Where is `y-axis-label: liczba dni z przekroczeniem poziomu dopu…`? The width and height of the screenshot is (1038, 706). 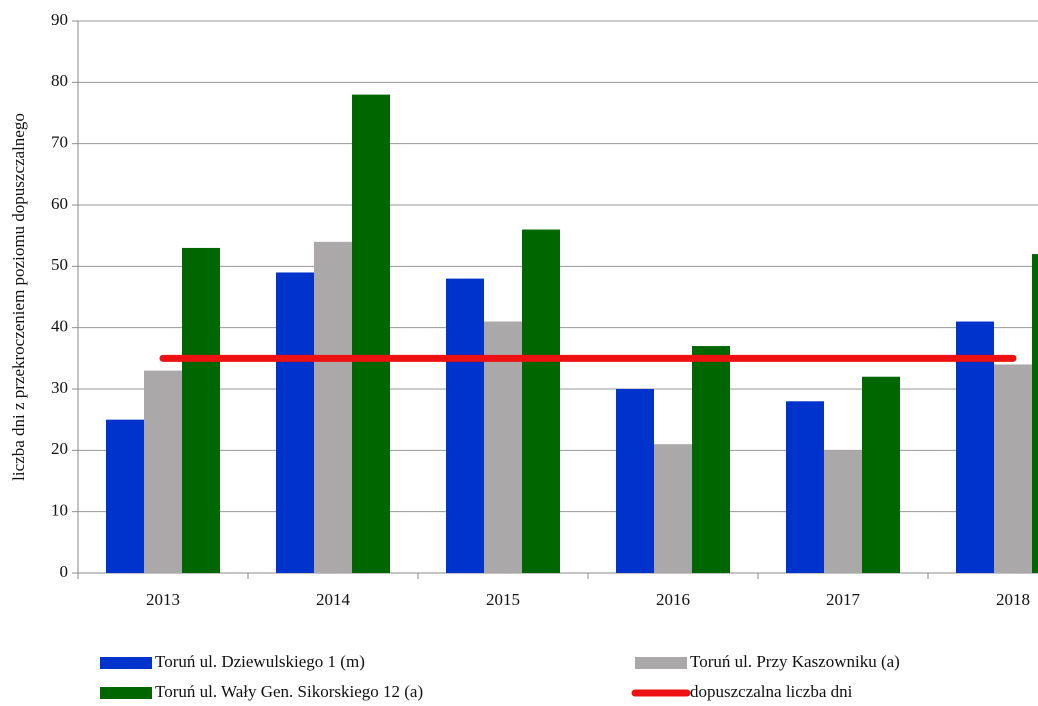 y-axis-label: liczba dni z przekroczeniem poziomu dopu… is located at coordinates (18, 297).